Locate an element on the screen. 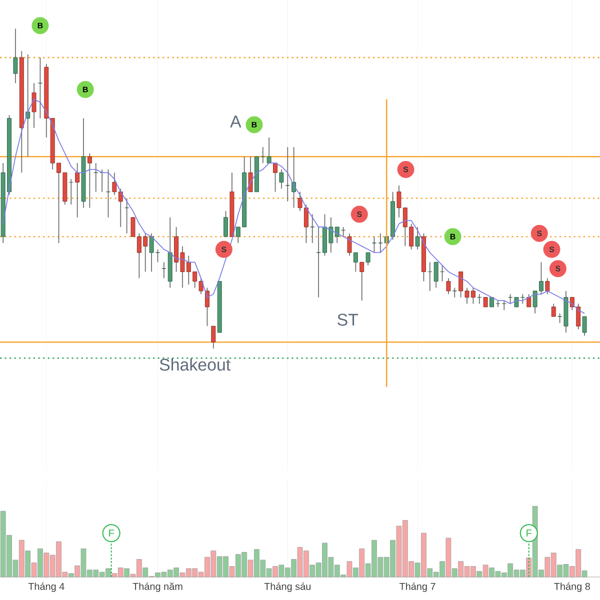 This screenshot has height=600, width=600. x-tick-label: Tháng 7 is located at coordinates (417, 587).